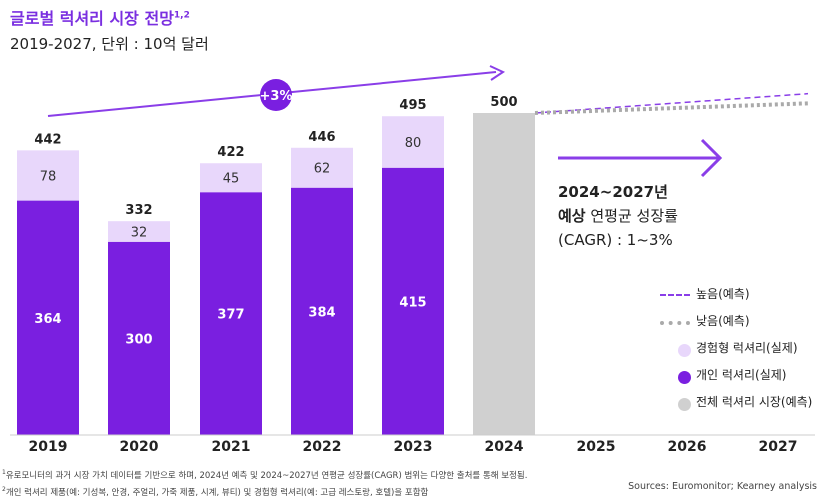 This screenshot has width=827, height=501. Describe the element at coordinates (504, 274) in the screenshot. I see `bar-forecast-2024` at that location.